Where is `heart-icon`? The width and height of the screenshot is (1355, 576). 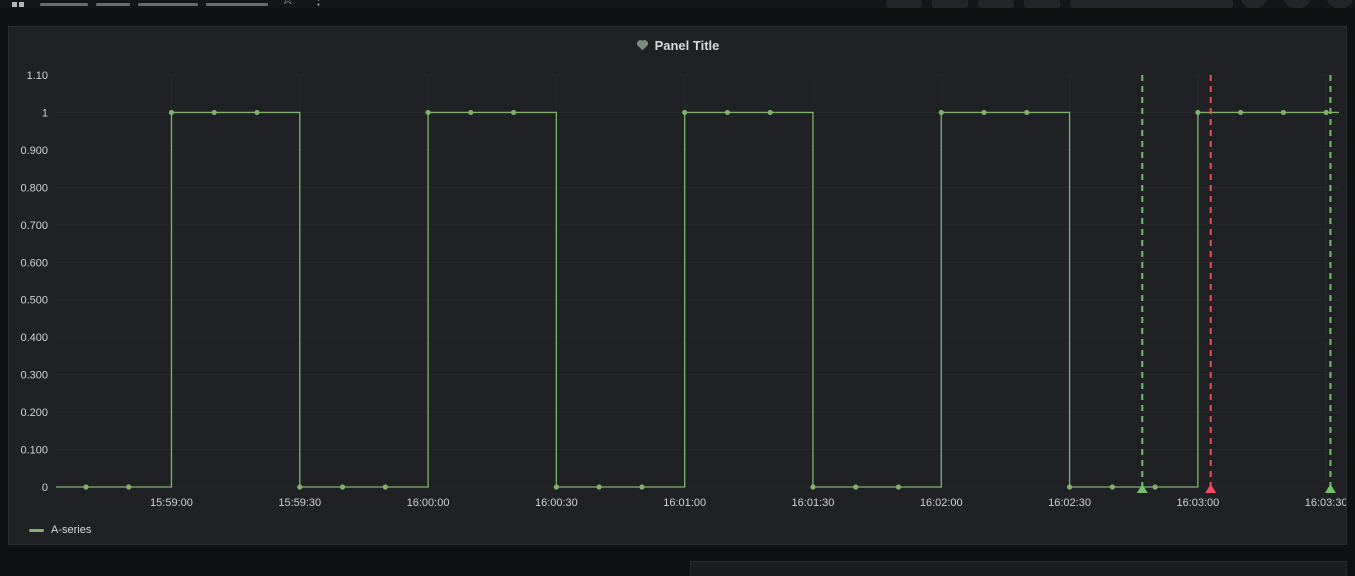
heart-icon is located at coordinates (642, 45).